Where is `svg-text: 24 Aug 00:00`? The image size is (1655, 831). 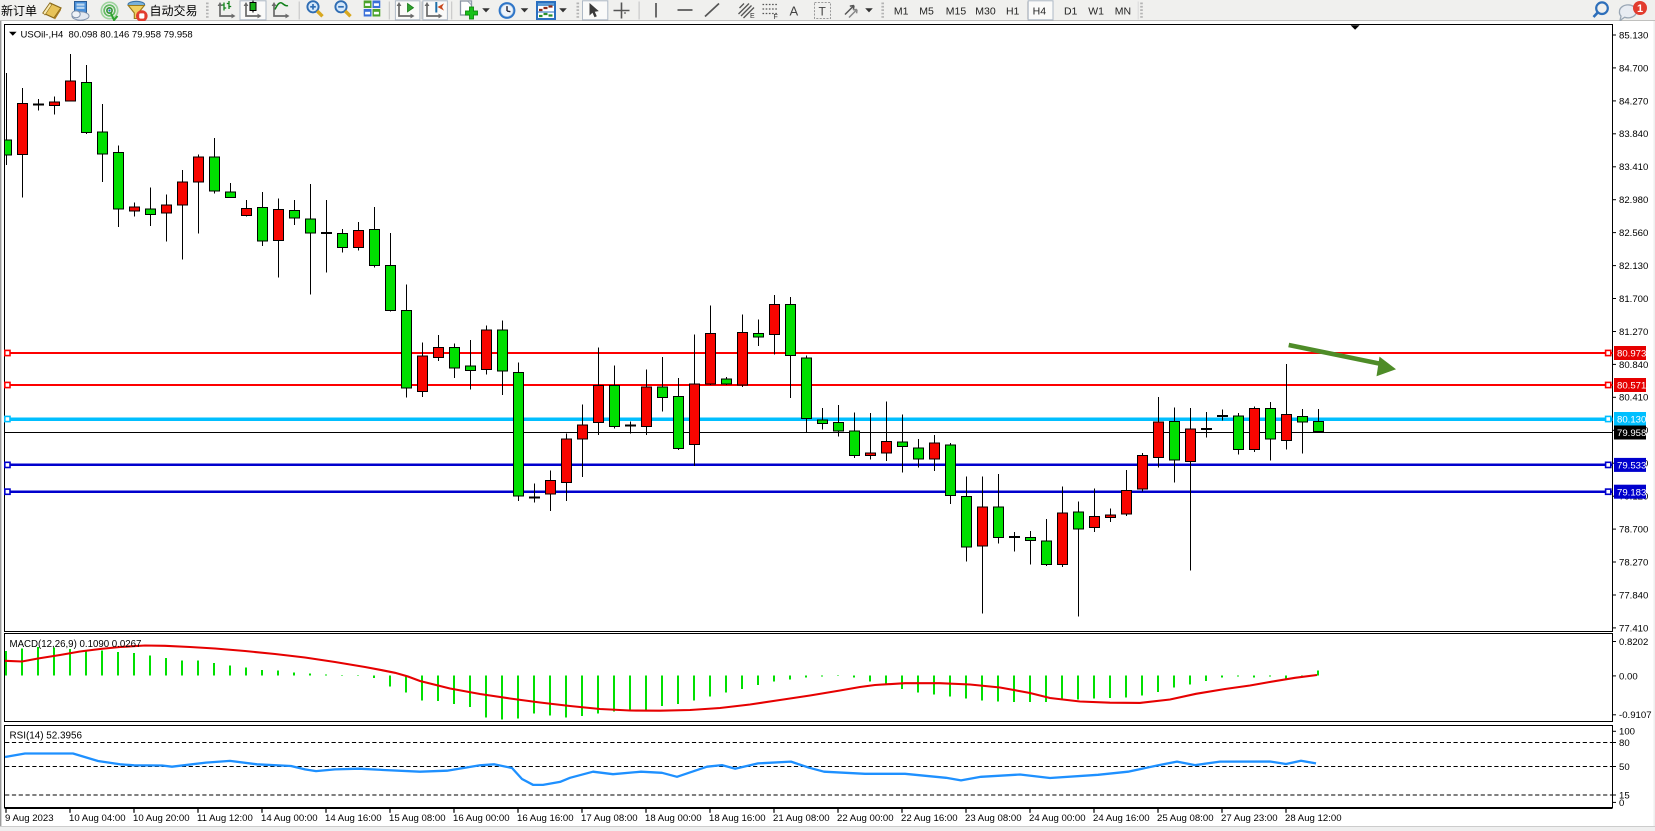 svg-text: 24 Aug 00:00 is located at coordinates (1057, 818).